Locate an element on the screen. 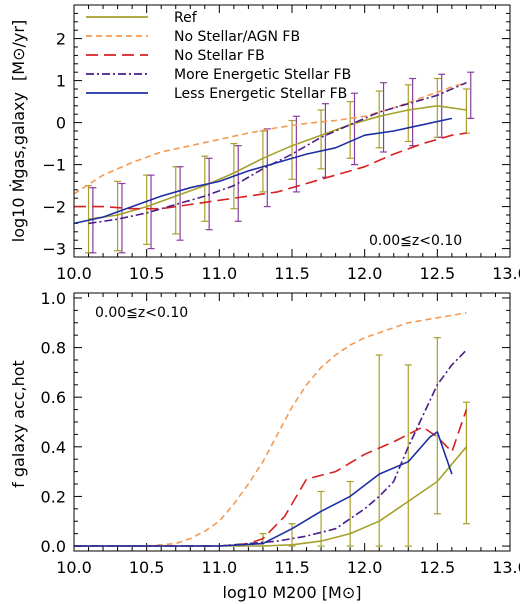 The image size is (520, 604). y-tick-label: −2 is located at coordinates (54, 207).